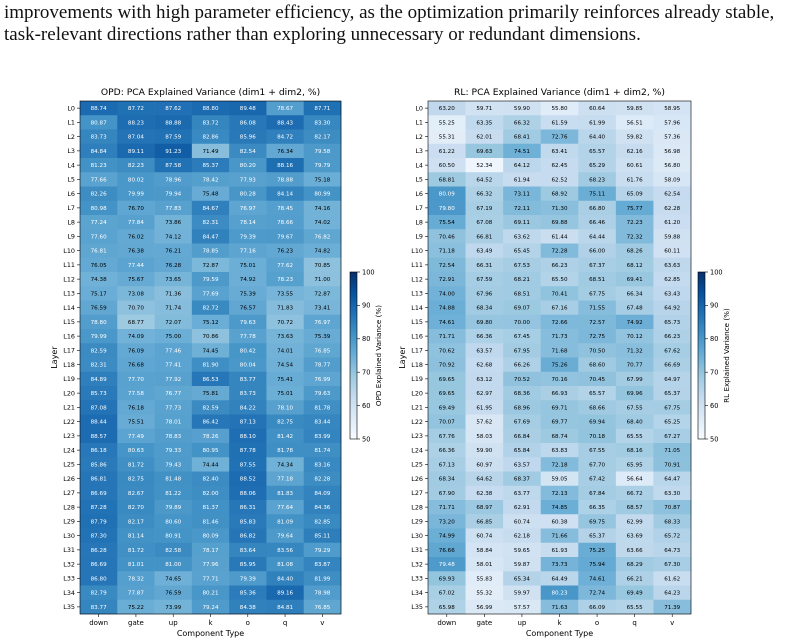 This screenshot has height=640, width=806. I want to click on cell-value-label: 70.91, so click(672, 465).